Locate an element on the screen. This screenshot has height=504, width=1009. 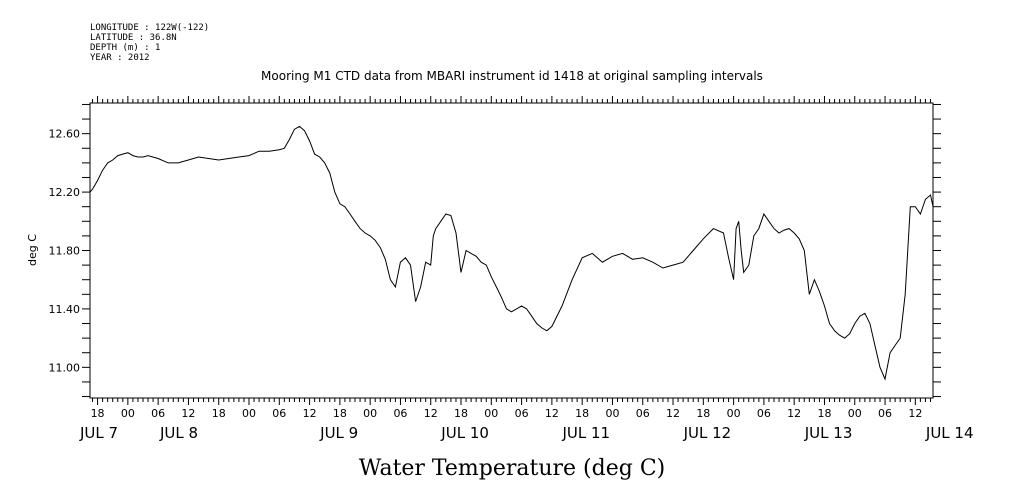
longitude-label: LONGITUDE : 122W(-122) is located at coordinates (149, 28).